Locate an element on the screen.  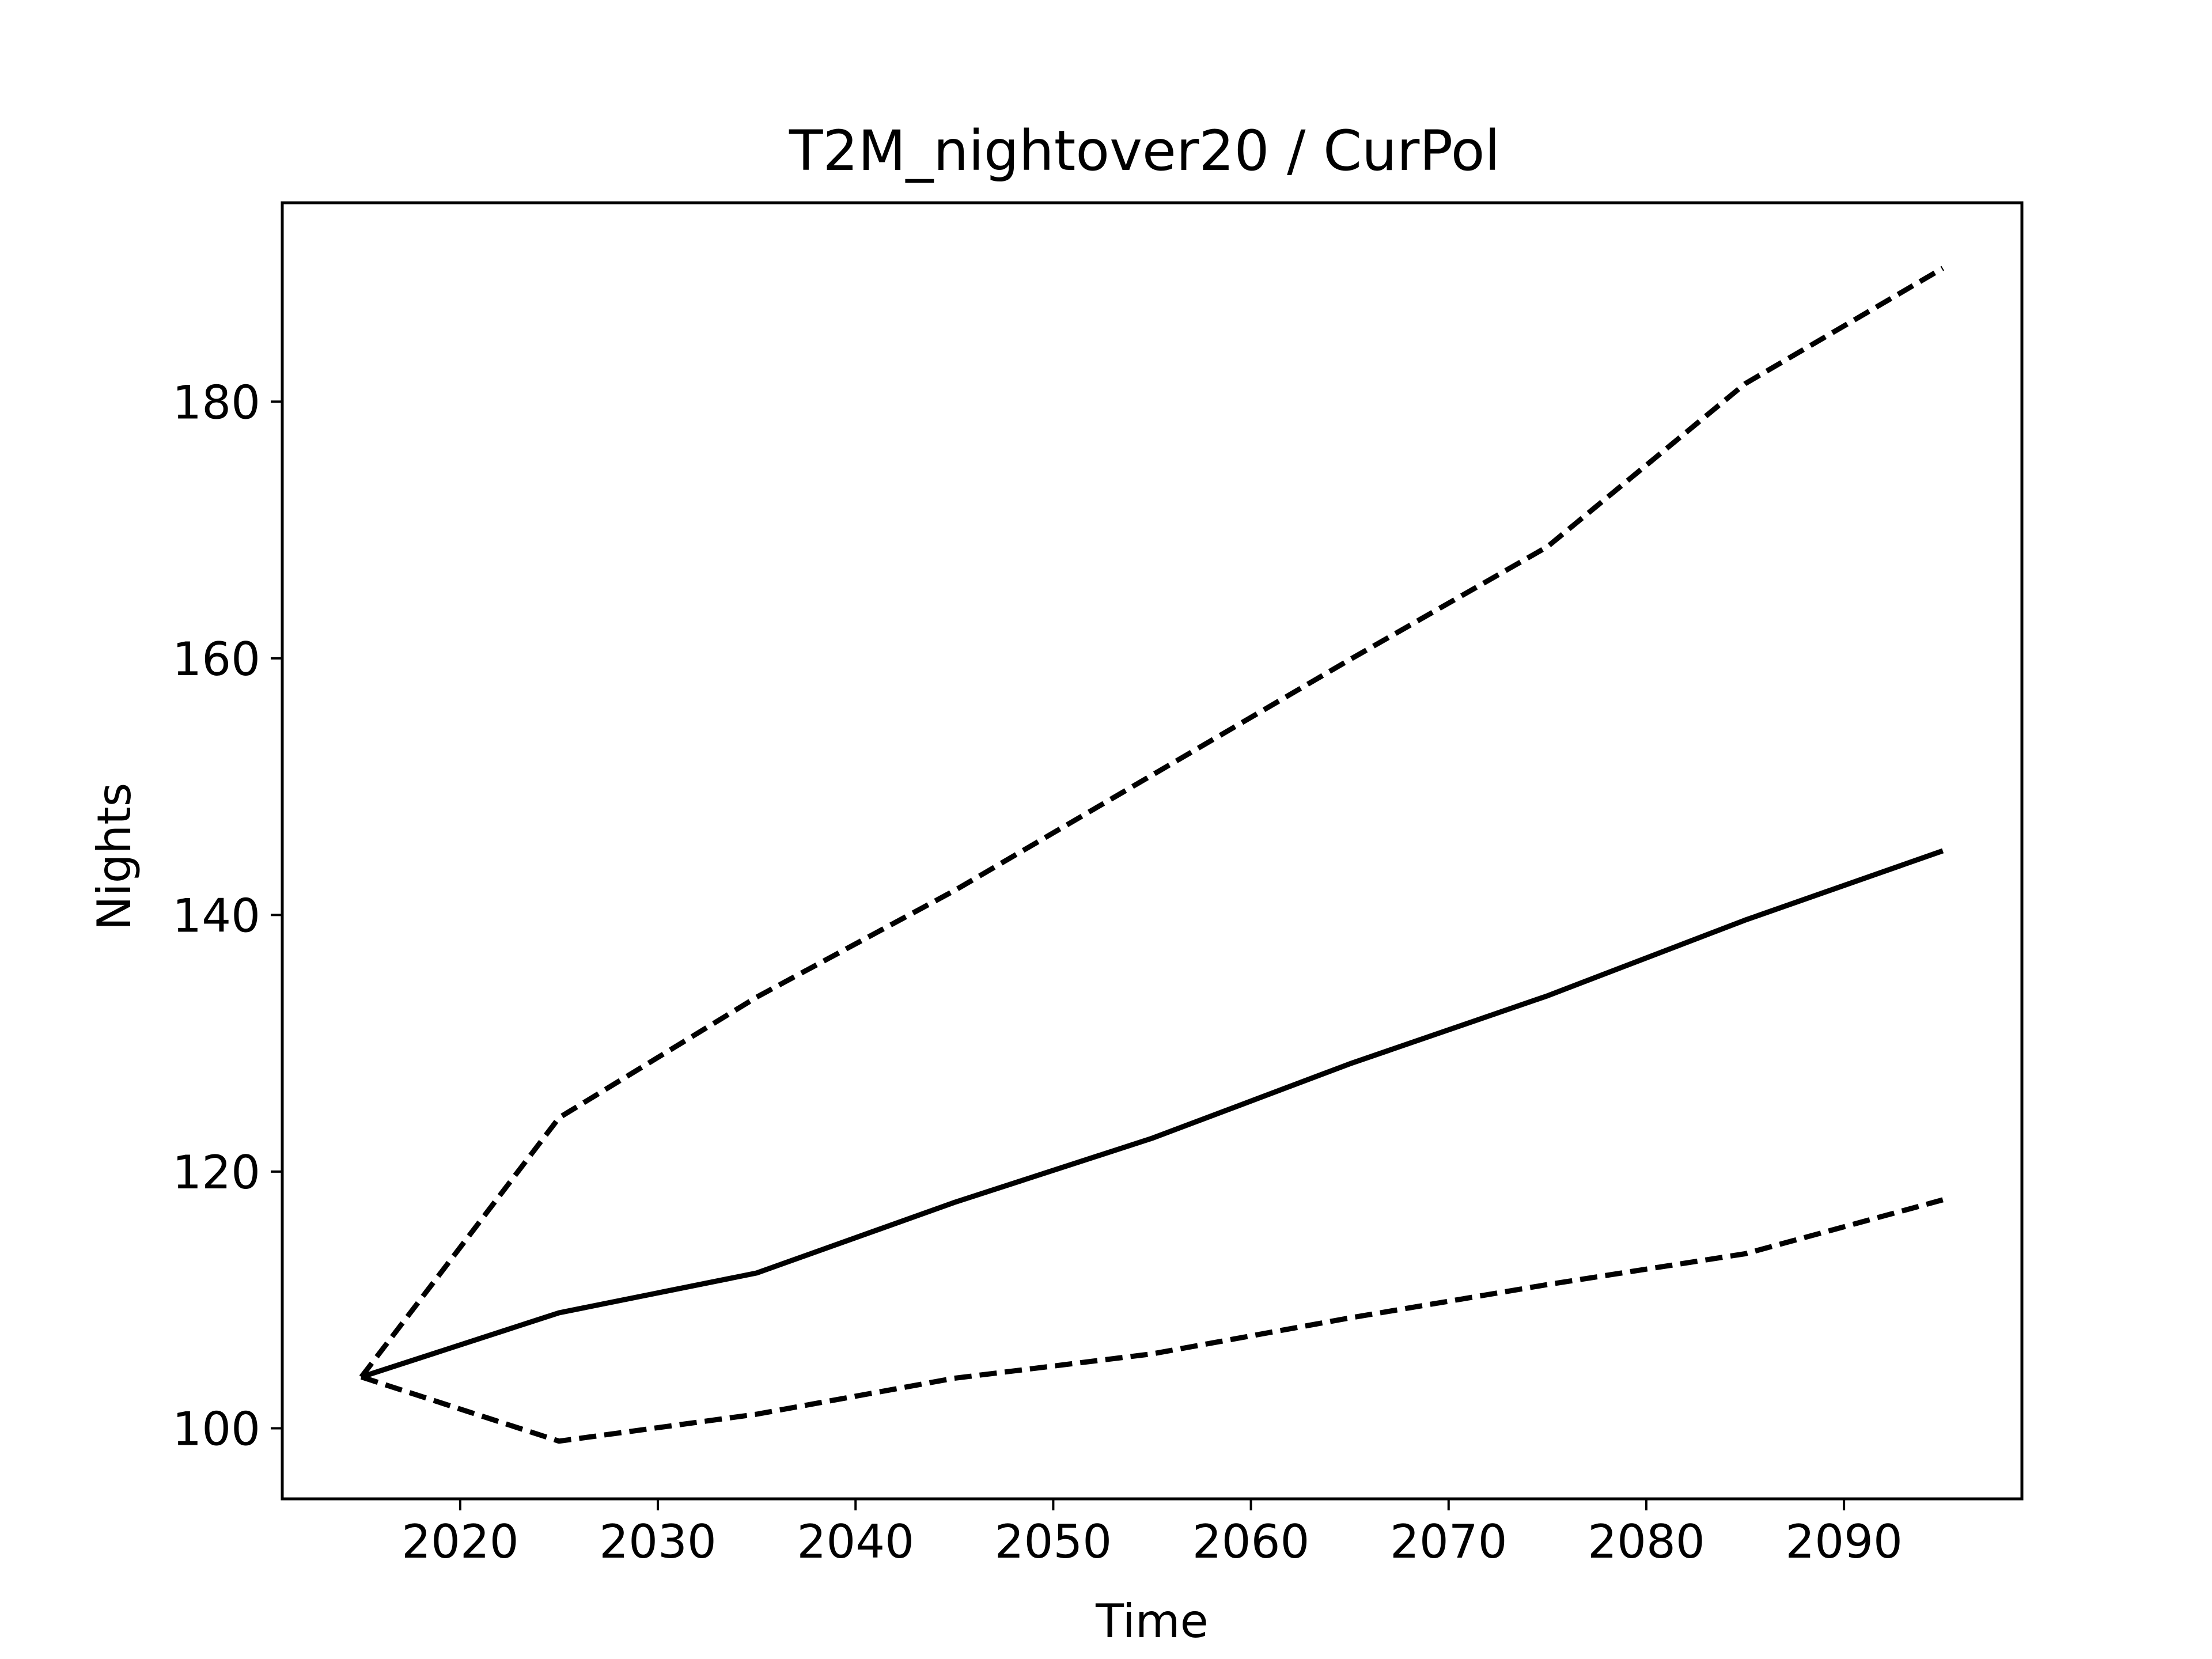
x-axis-label: Time is located at coordinates (1152, 1621).